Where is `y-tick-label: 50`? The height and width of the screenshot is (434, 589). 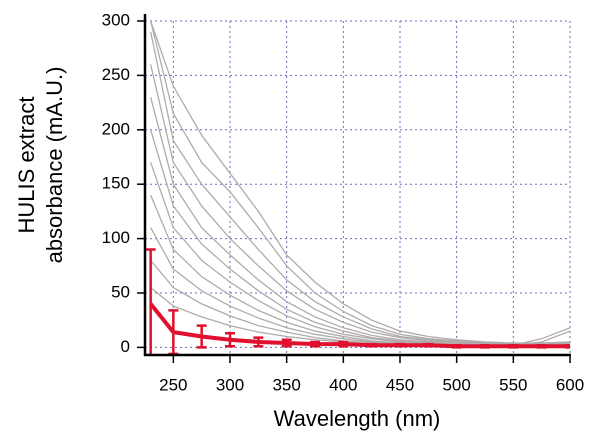 y-tick-label: 50 is located at coordinates (120, 291).